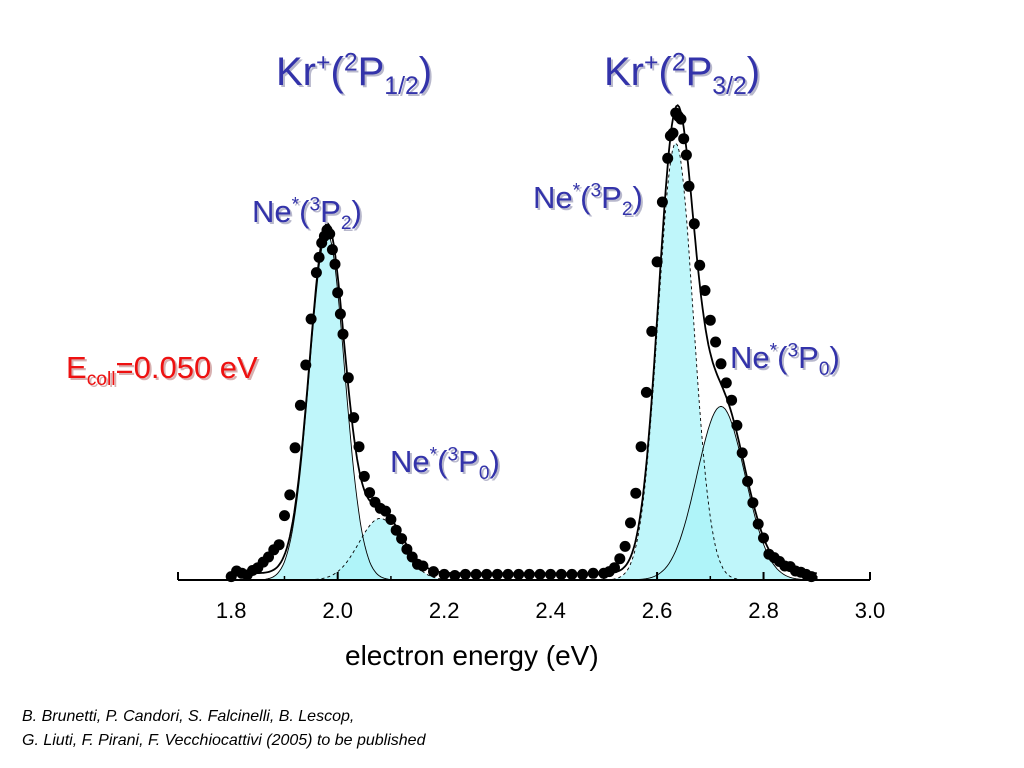  I want to click on peak-ne-3p0-kr-p3-2-fill, so click(721, 493).